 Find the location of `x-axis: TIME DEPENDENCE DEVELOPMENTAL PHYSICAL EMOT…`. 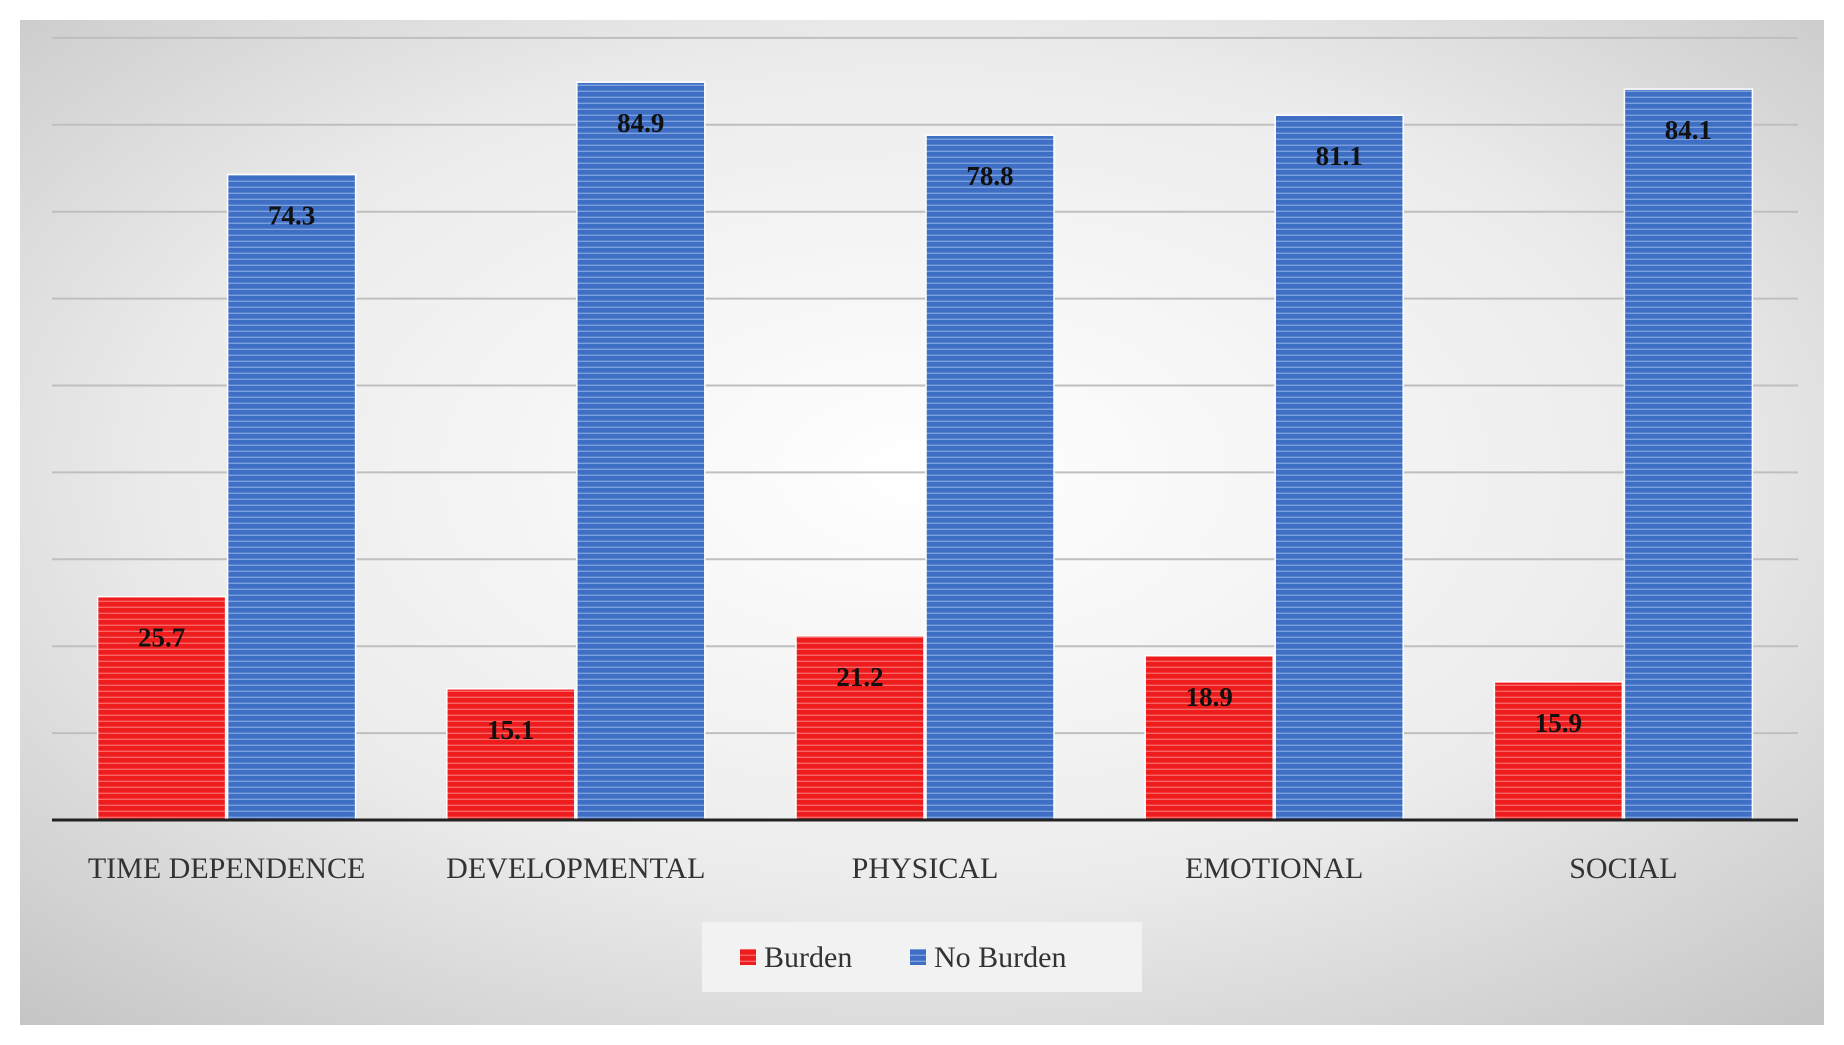

x-axis: TIME DEPENDENCE DEVELOPMENTAL PHYSICAL EMOT… is located at coordinates (925, 851).